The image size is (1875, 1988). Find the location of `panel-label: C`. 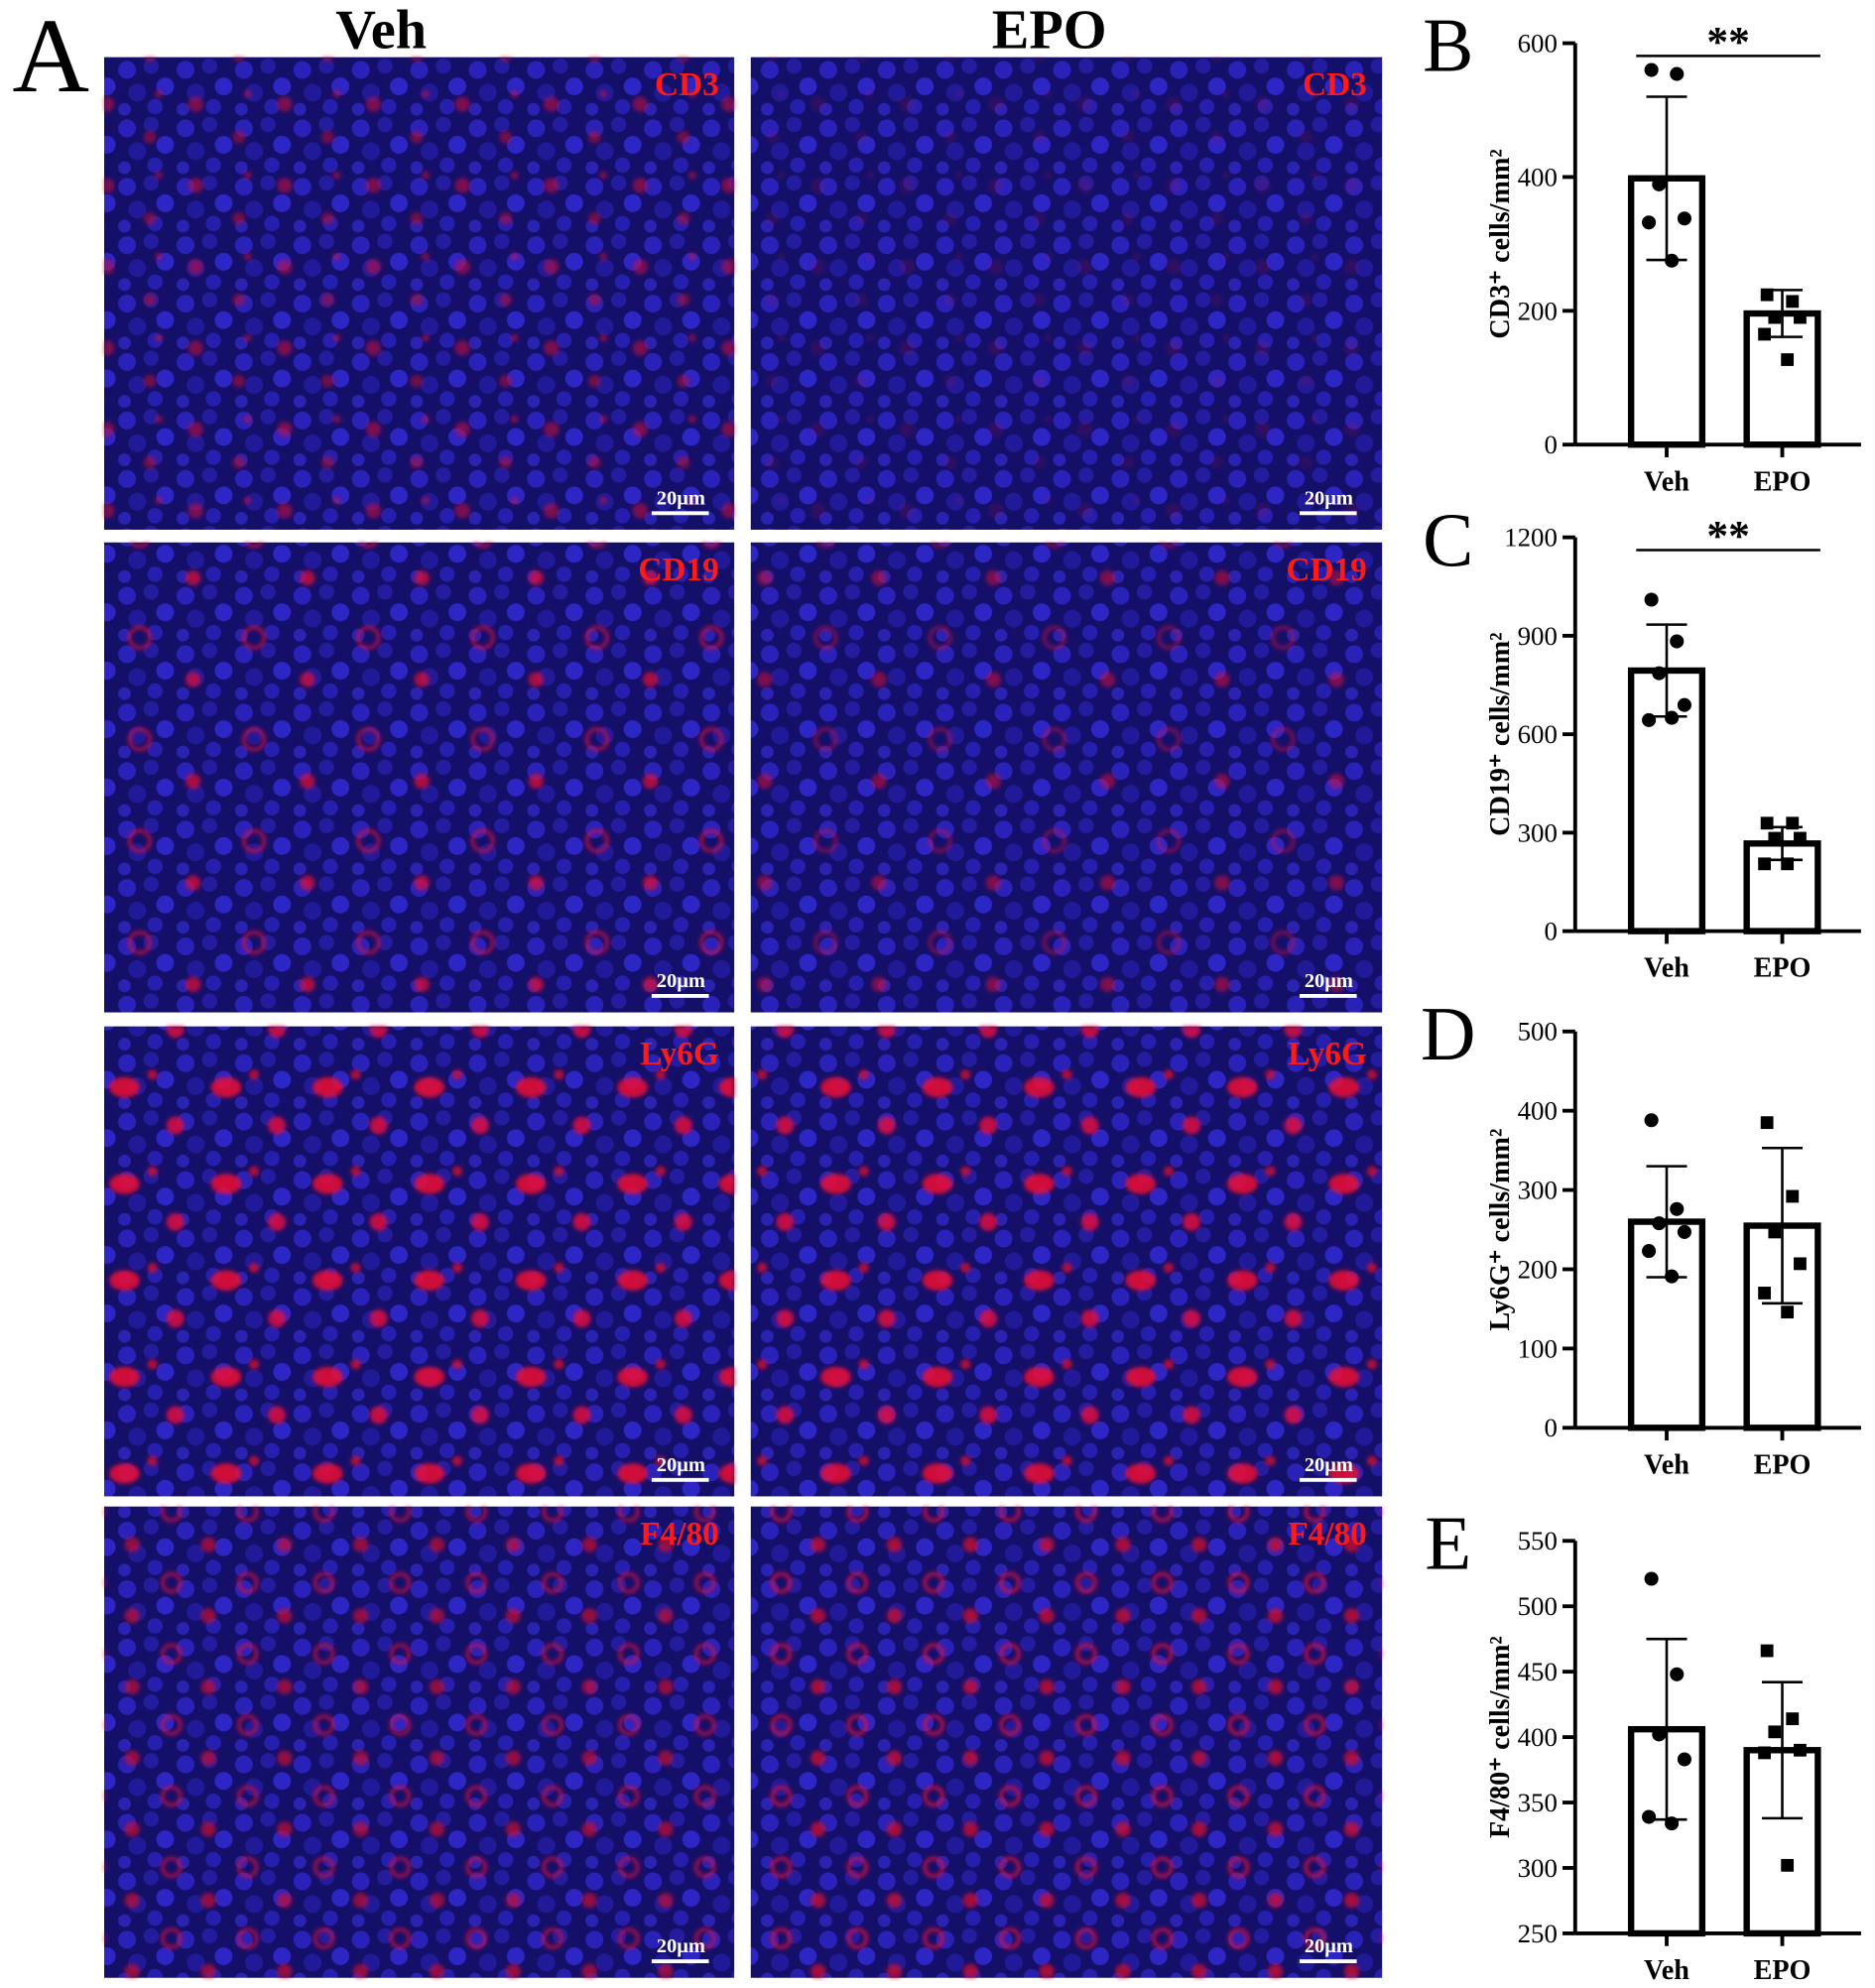

panel-label: C is located at coordinates (1448, 540).